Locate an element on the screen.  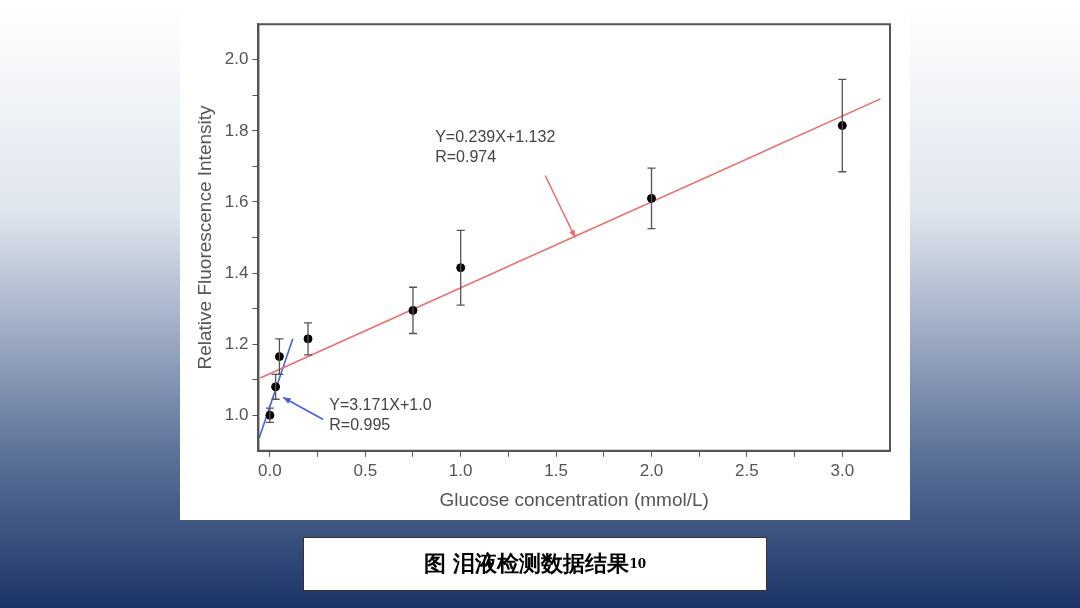
y-tick-label: 1.6 is located at coordinates (236, 201).